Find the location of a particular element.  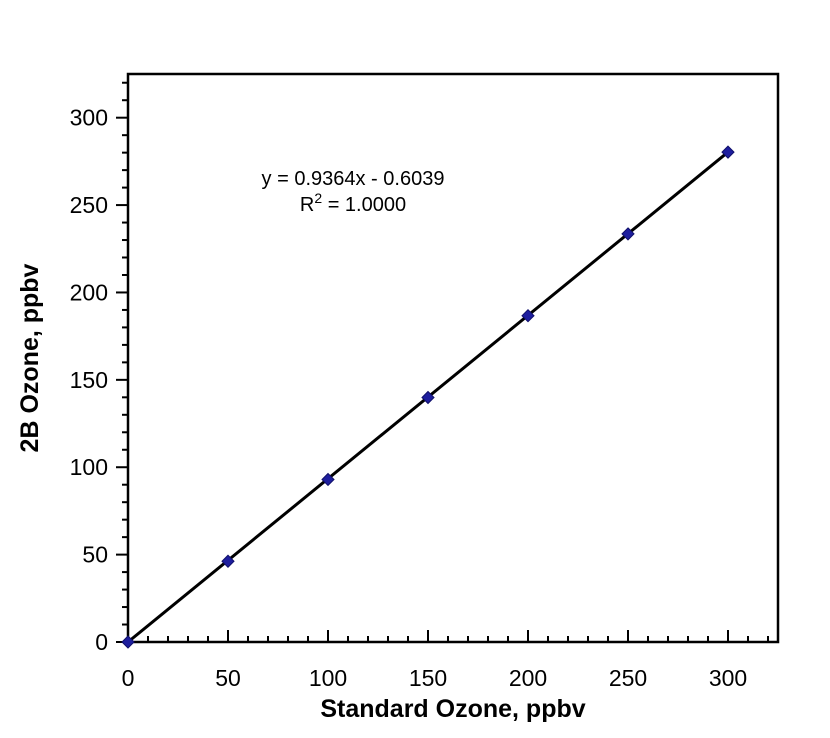

y-tick-label: 100 is located at coordinates (89, 467).